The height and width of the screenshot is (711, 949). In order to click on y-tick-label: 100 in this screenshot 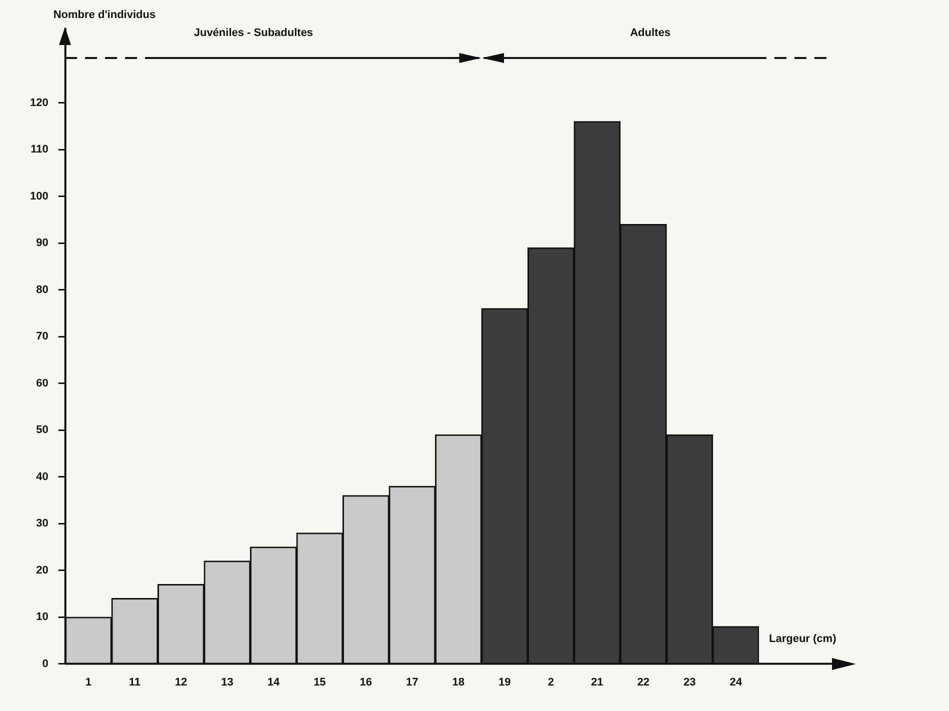, I will do `click(39, 196)`.